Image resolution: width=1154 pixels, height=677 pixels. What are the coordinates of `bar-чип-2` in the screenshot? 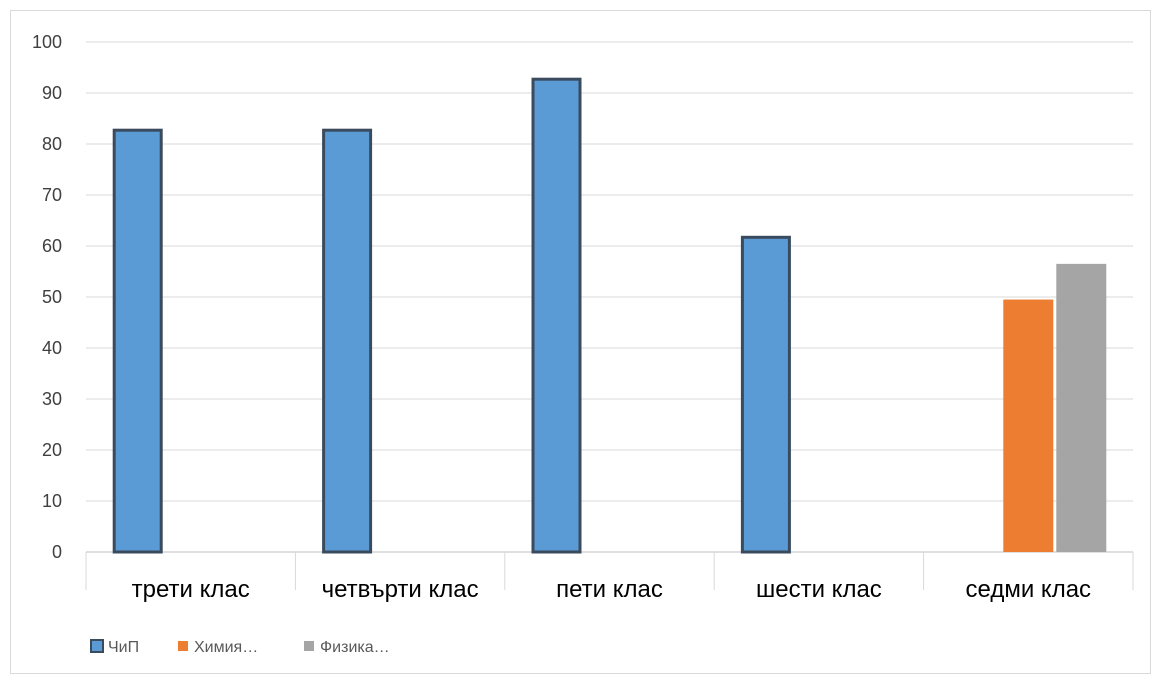 It's located at (556, 315).